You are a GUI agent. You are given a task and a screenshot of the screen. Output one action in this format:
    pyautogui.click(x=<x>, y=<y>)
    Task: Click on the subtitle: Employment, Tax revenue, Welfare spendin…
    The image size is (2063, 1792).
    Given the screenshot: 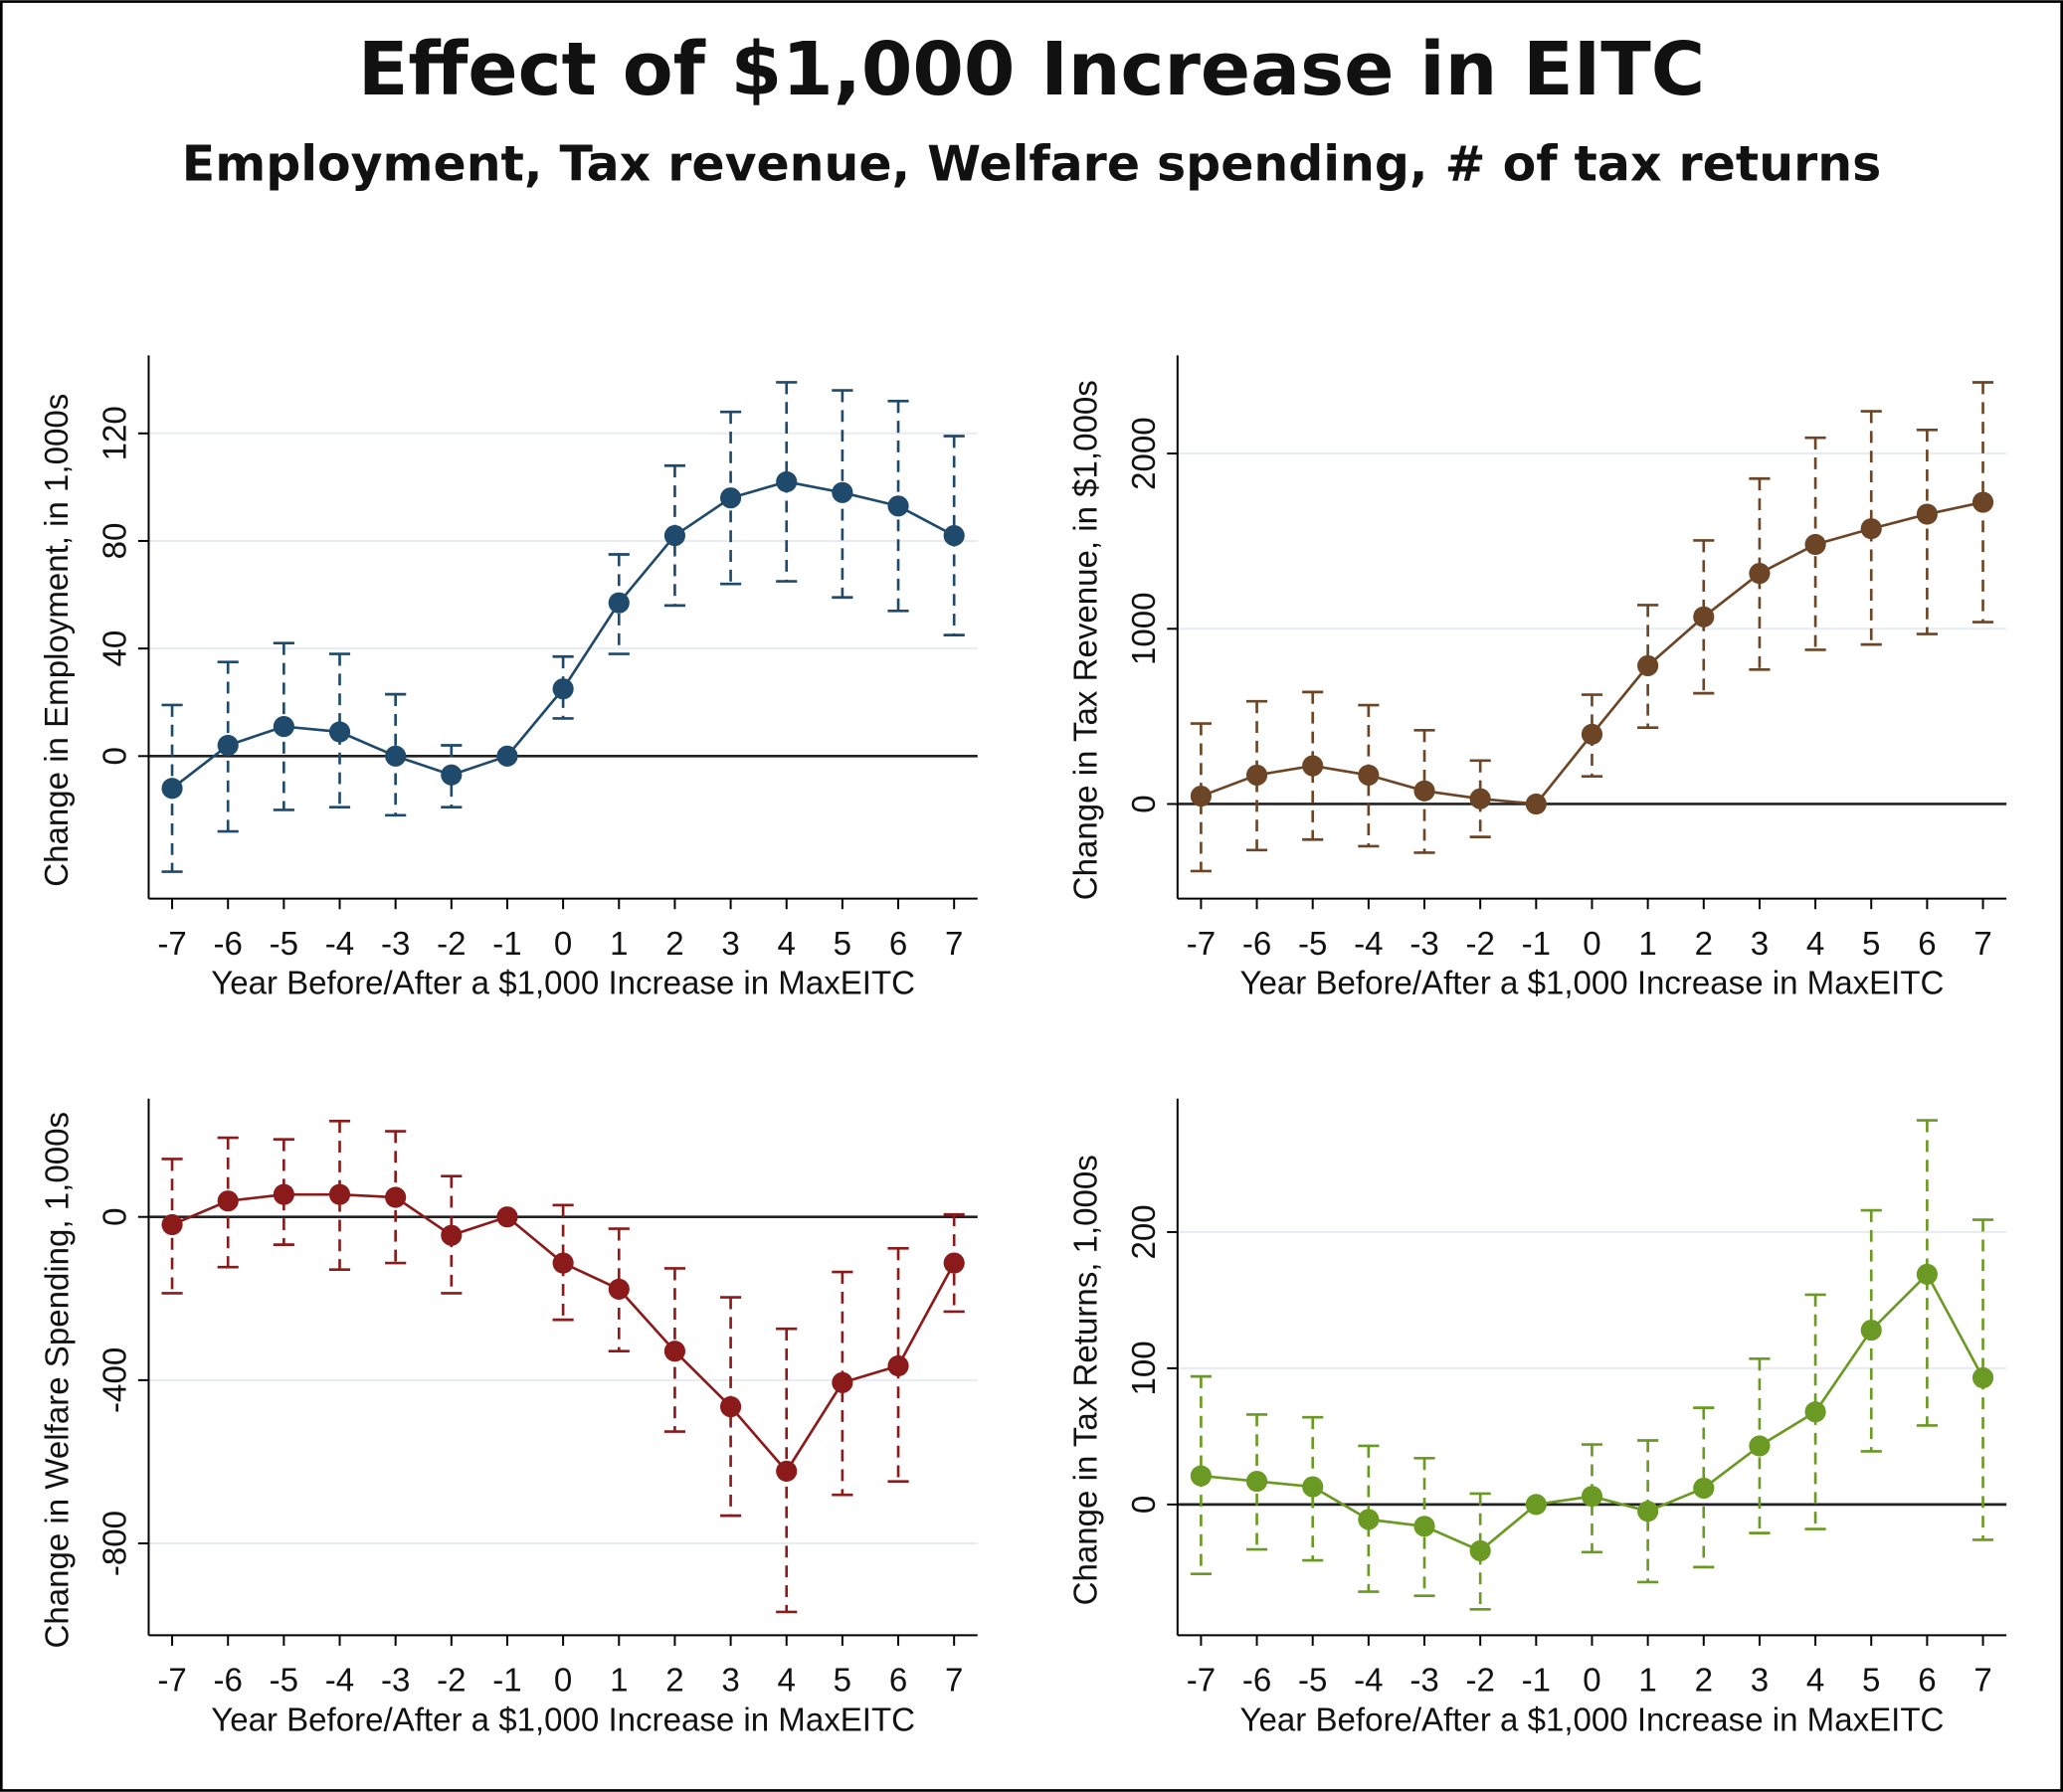 What is the action you would take?
    pyautogui.click(x=1031, y=164)
    